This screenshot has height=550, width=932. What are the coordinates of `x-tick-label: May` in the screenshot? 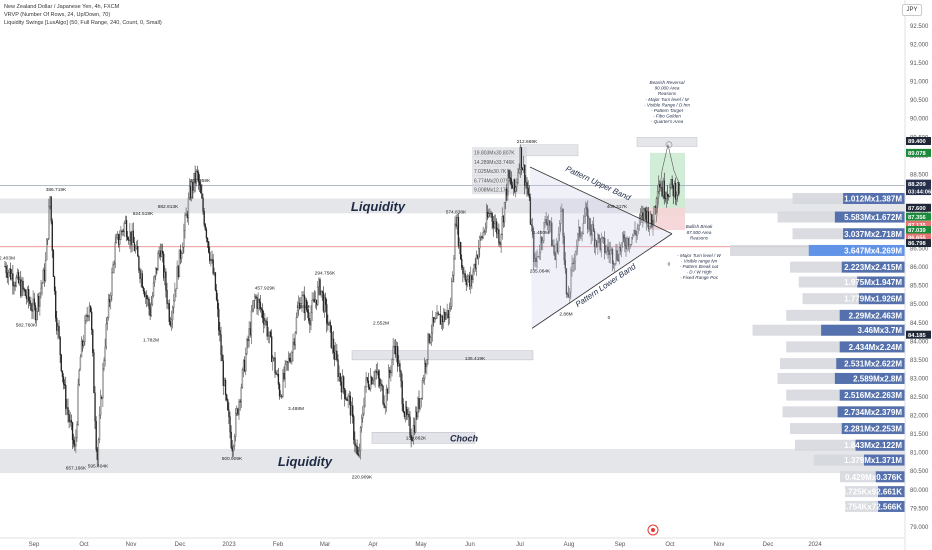 It's located at (420, 545).